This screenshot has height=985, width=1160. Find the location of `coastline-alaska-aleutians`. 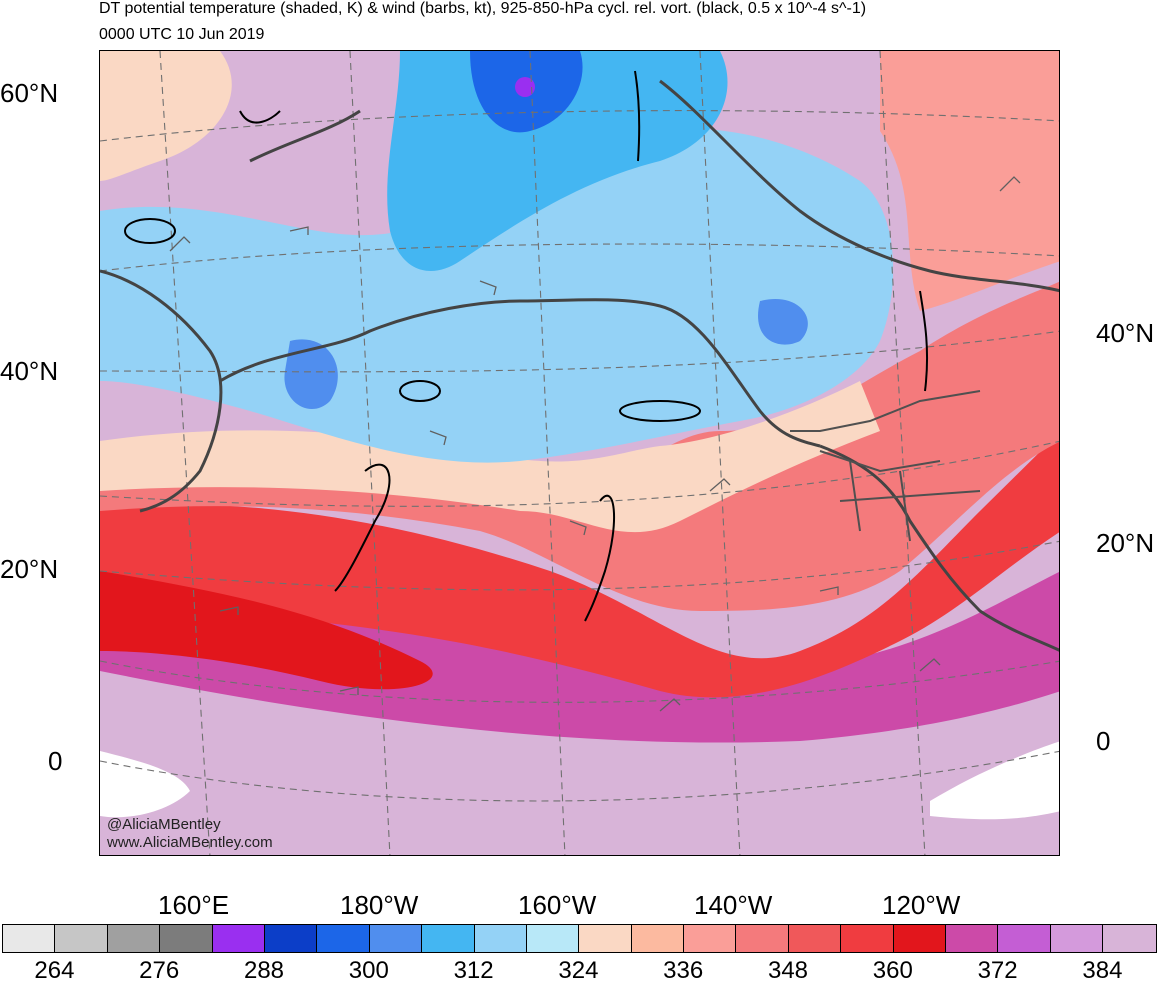

coastline-alaska-aleutians is located at coordinates (520, 373).